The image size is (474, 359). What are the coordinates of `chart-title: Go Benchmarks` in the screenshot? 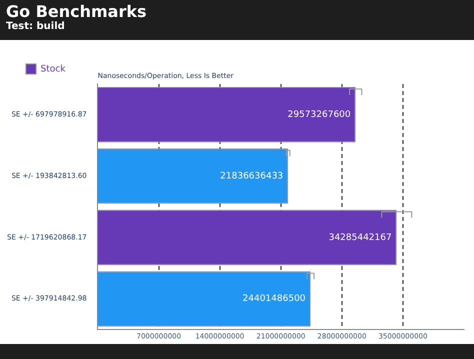 It's located at (77, 11).